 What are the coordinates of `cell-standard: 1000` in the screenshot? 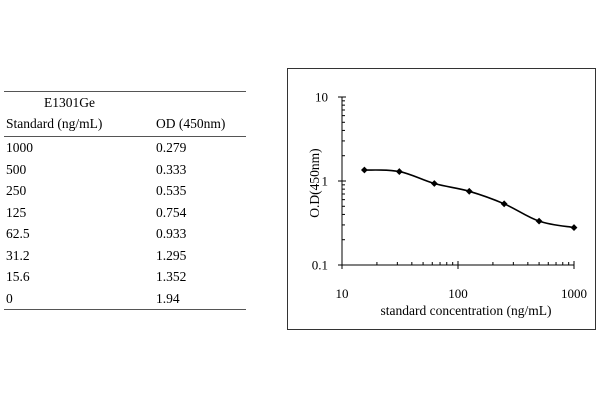 It's located at (19, 147).